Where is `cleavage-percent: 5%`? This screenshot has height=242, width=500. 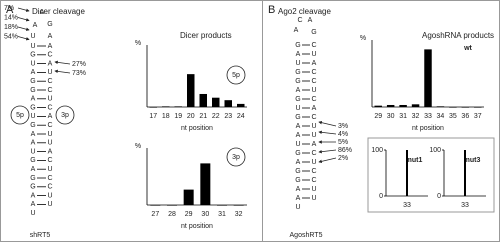
cleavage-percent: 5% is located at coordinates (343, 142).